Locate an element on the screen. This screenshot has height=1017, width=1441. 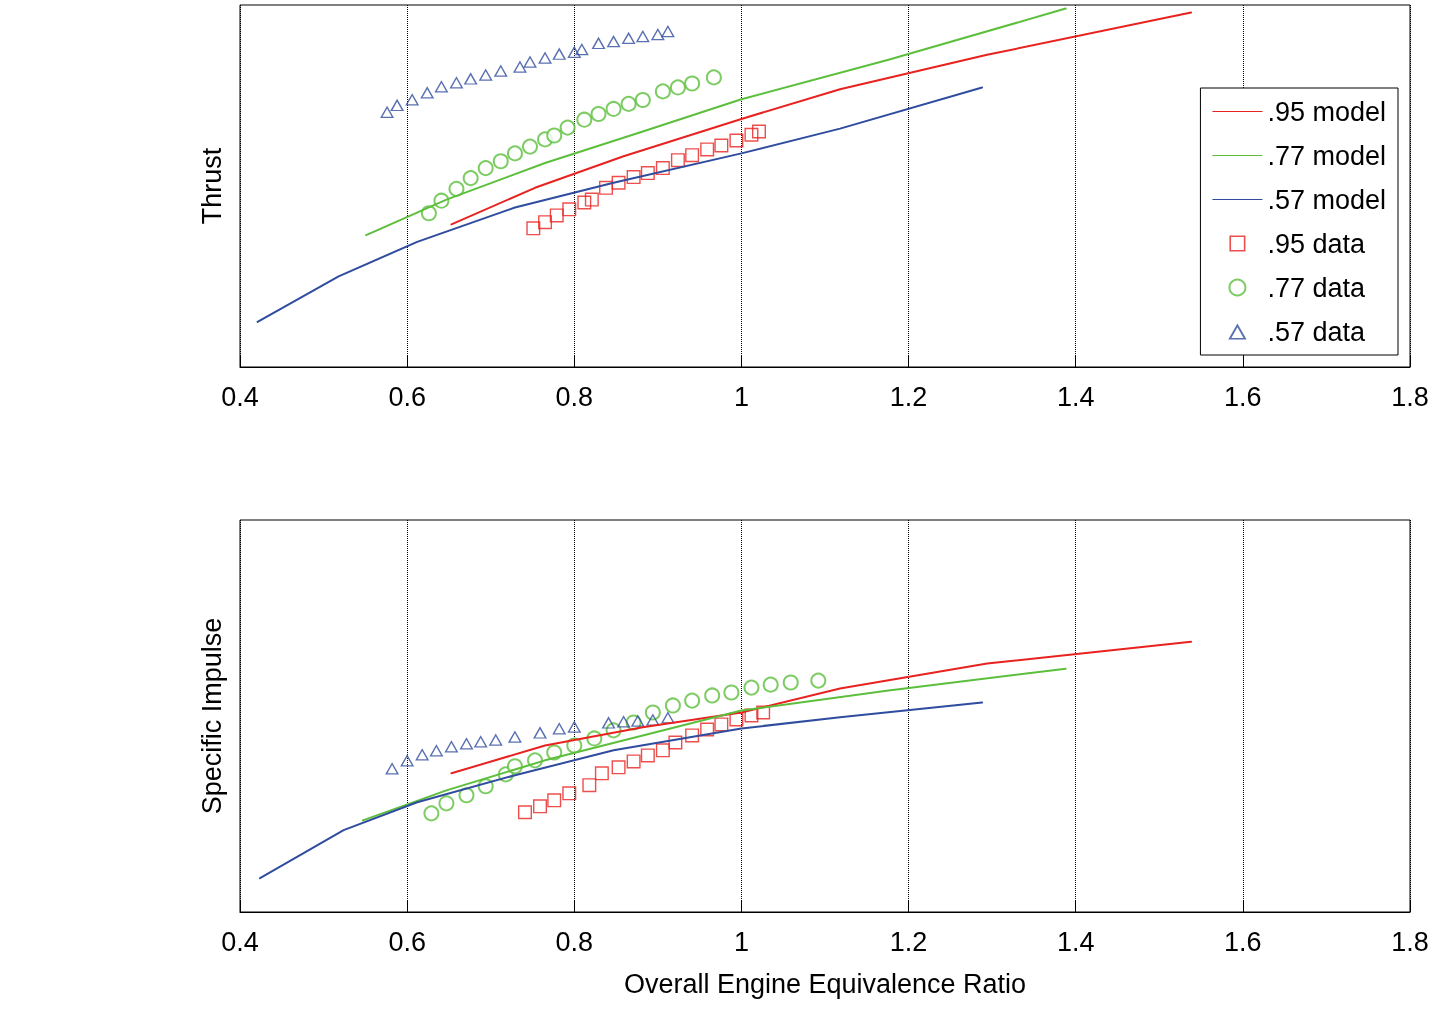
legend-label: .77 data is located at coordinates (1316, 287).